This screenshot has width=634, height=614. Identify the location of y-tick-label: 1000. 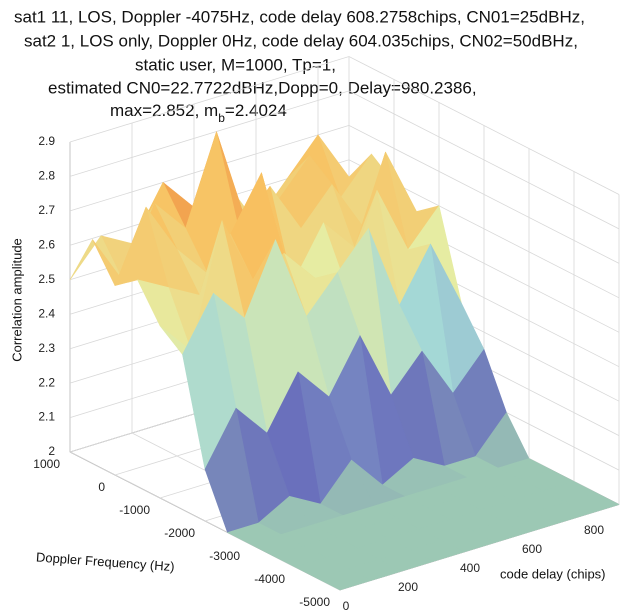
(46, 464).